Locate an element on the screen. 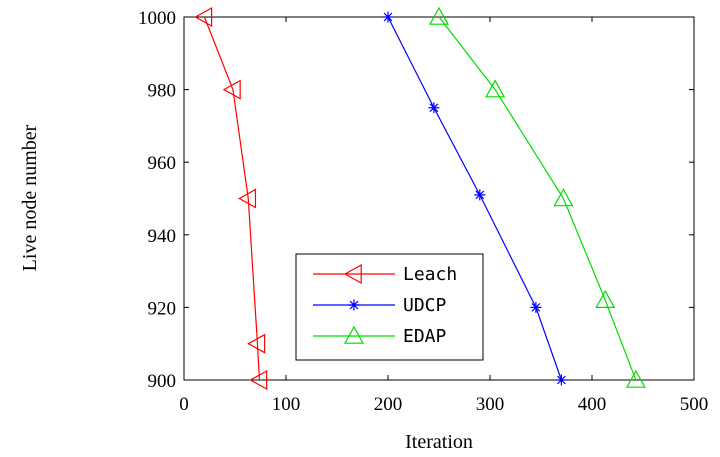 This screenshot has width=720, height=457. legend-label-edap: EDAP is located at coordinates (425, 336).